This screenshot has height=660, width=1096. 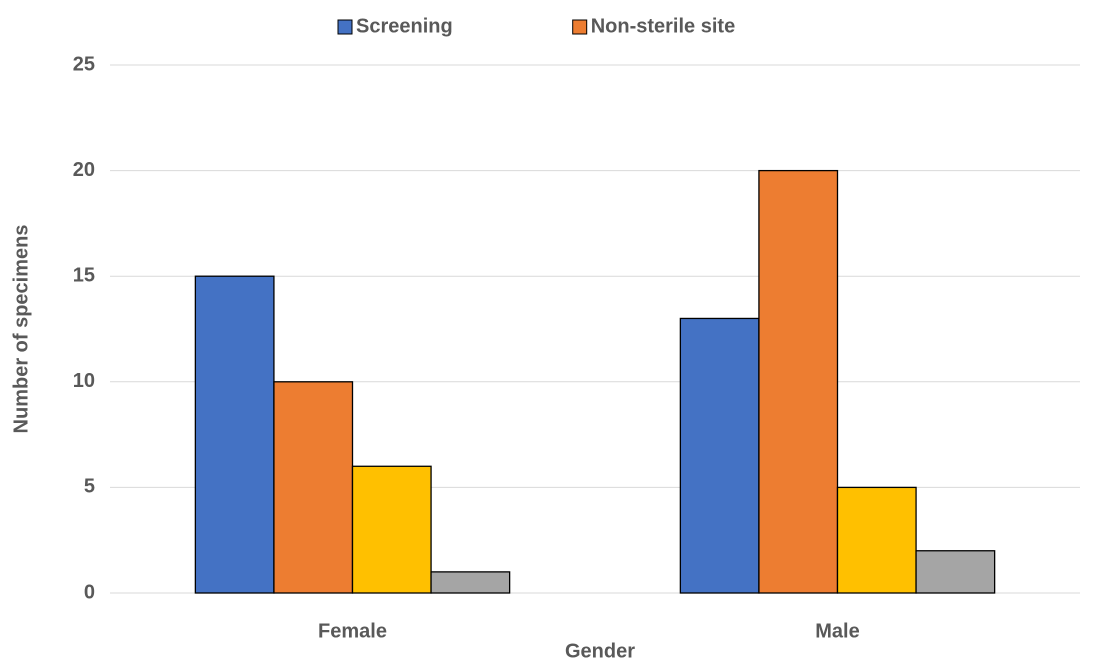 What do you see at coordinates (837, 631) in the screenshot?
I see `x-tick-label: Male` at bounding box center [837, 631].